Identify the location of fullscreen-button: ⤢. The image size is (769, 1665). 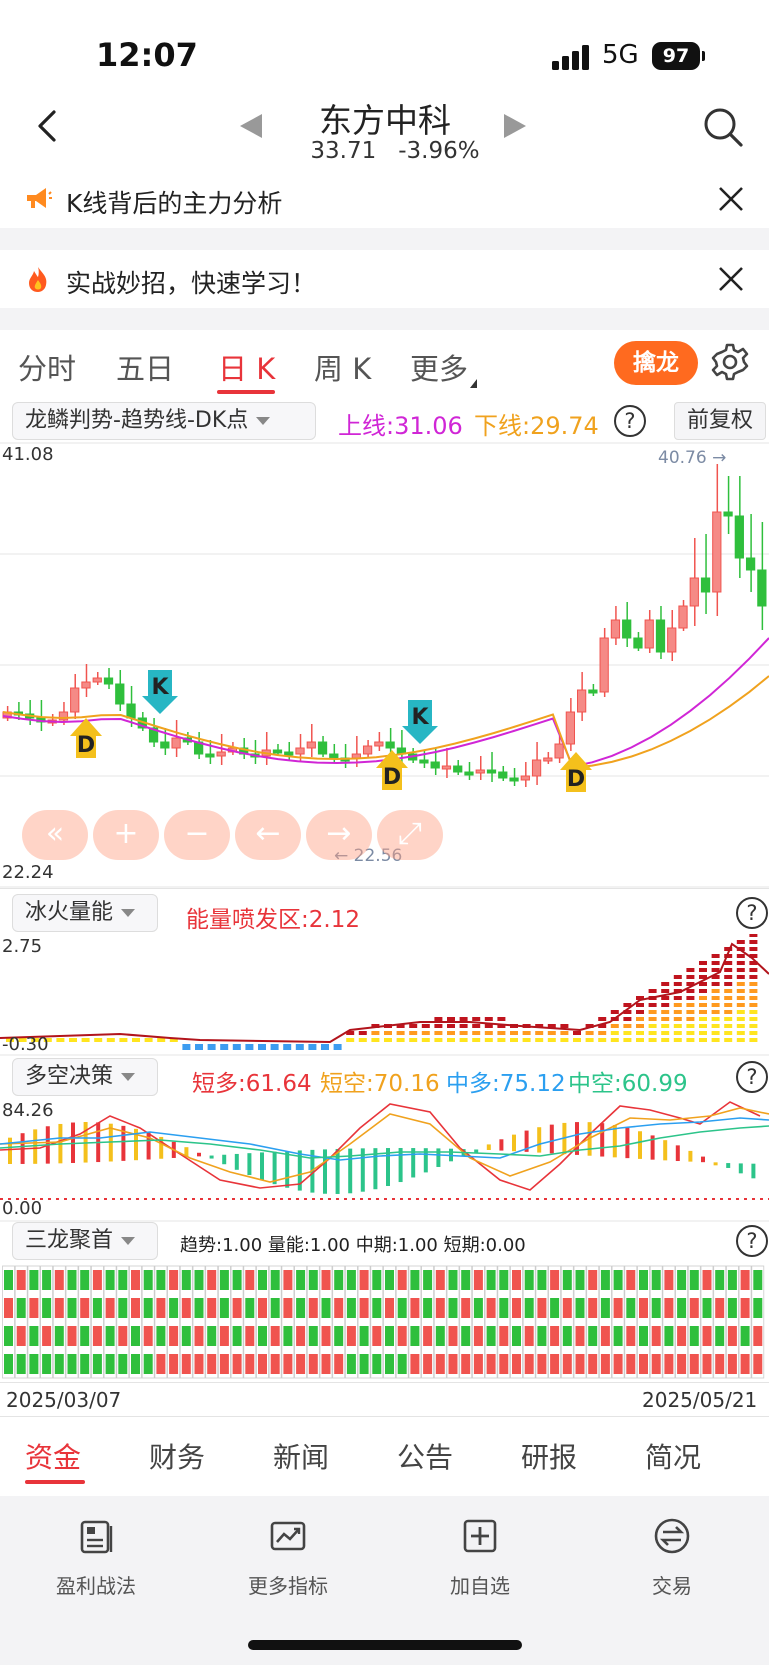
(410, 835).